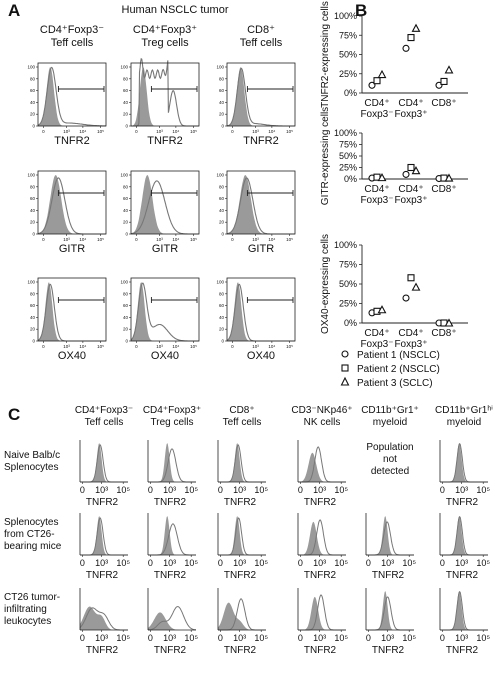 The width and height of the screenshot is (500, 675). Describe the element at coordinates (241, 410) in the screenshot. I see `panel-c-col-title: CD8⁺` at that location.